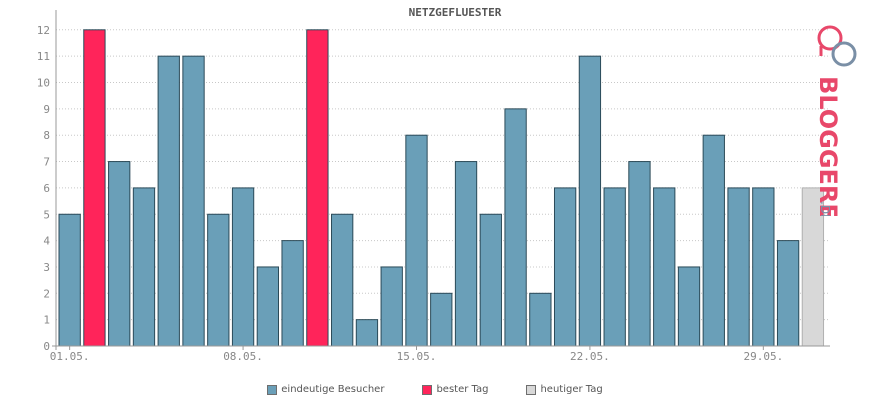  I want to click on x-axis-ticks: 01.05. 08.05. 15.05. 22.05. 29.05., so click(416, 354).